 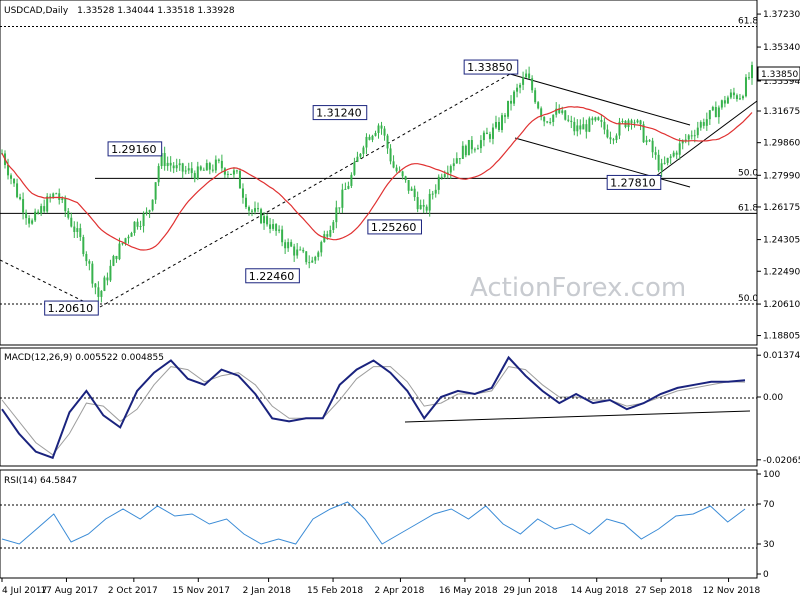 I want to click on x-tick-label: 16 May 2018, so click(x=468, y=591).